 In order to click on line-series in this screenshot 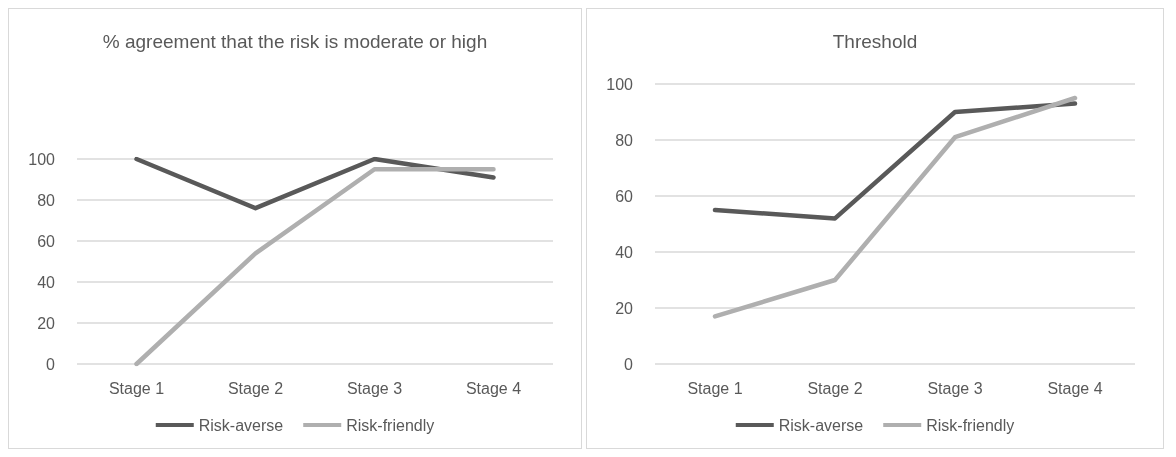, I will do `click(895, 161)`.